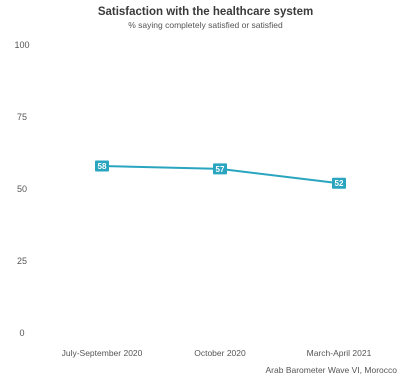  I want to click on y-tick-label: 25, so click(22, 261).